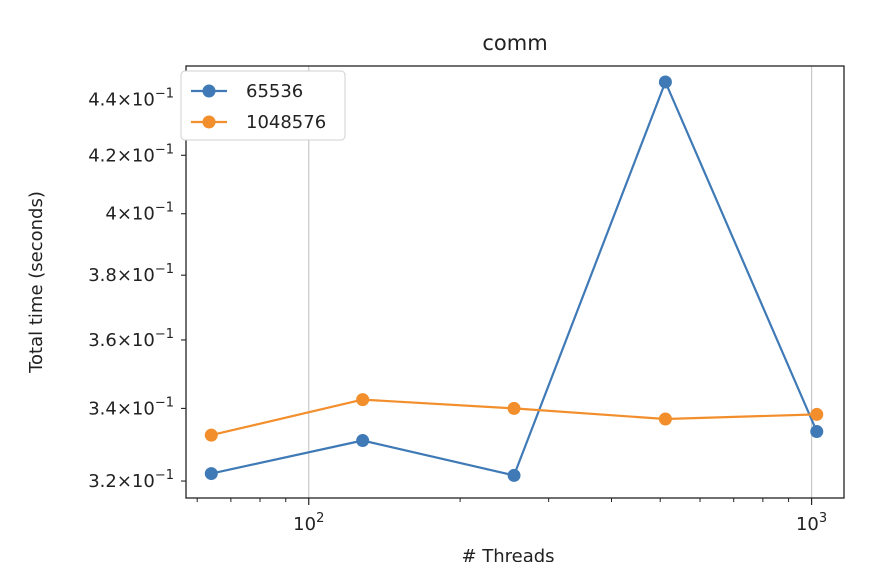 The width and height of the screenshot is (892, 562). What do you see at coordinates (36, 282) in the screenshot?
I see `y-axis-label: Total time (seconds)` at bounding box center [36, 282].